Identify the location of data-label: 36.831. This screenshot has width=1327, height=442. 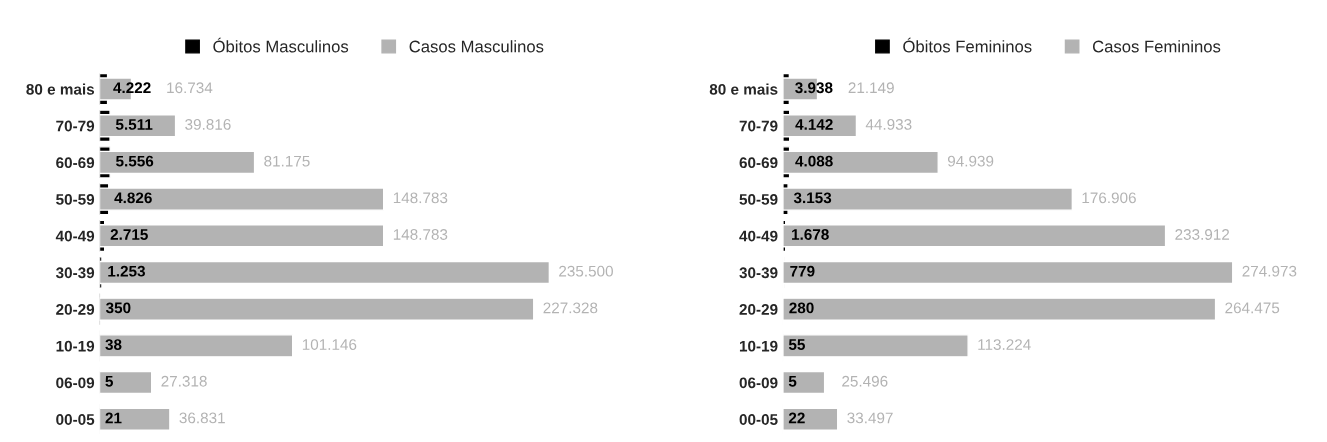
(202, 418).